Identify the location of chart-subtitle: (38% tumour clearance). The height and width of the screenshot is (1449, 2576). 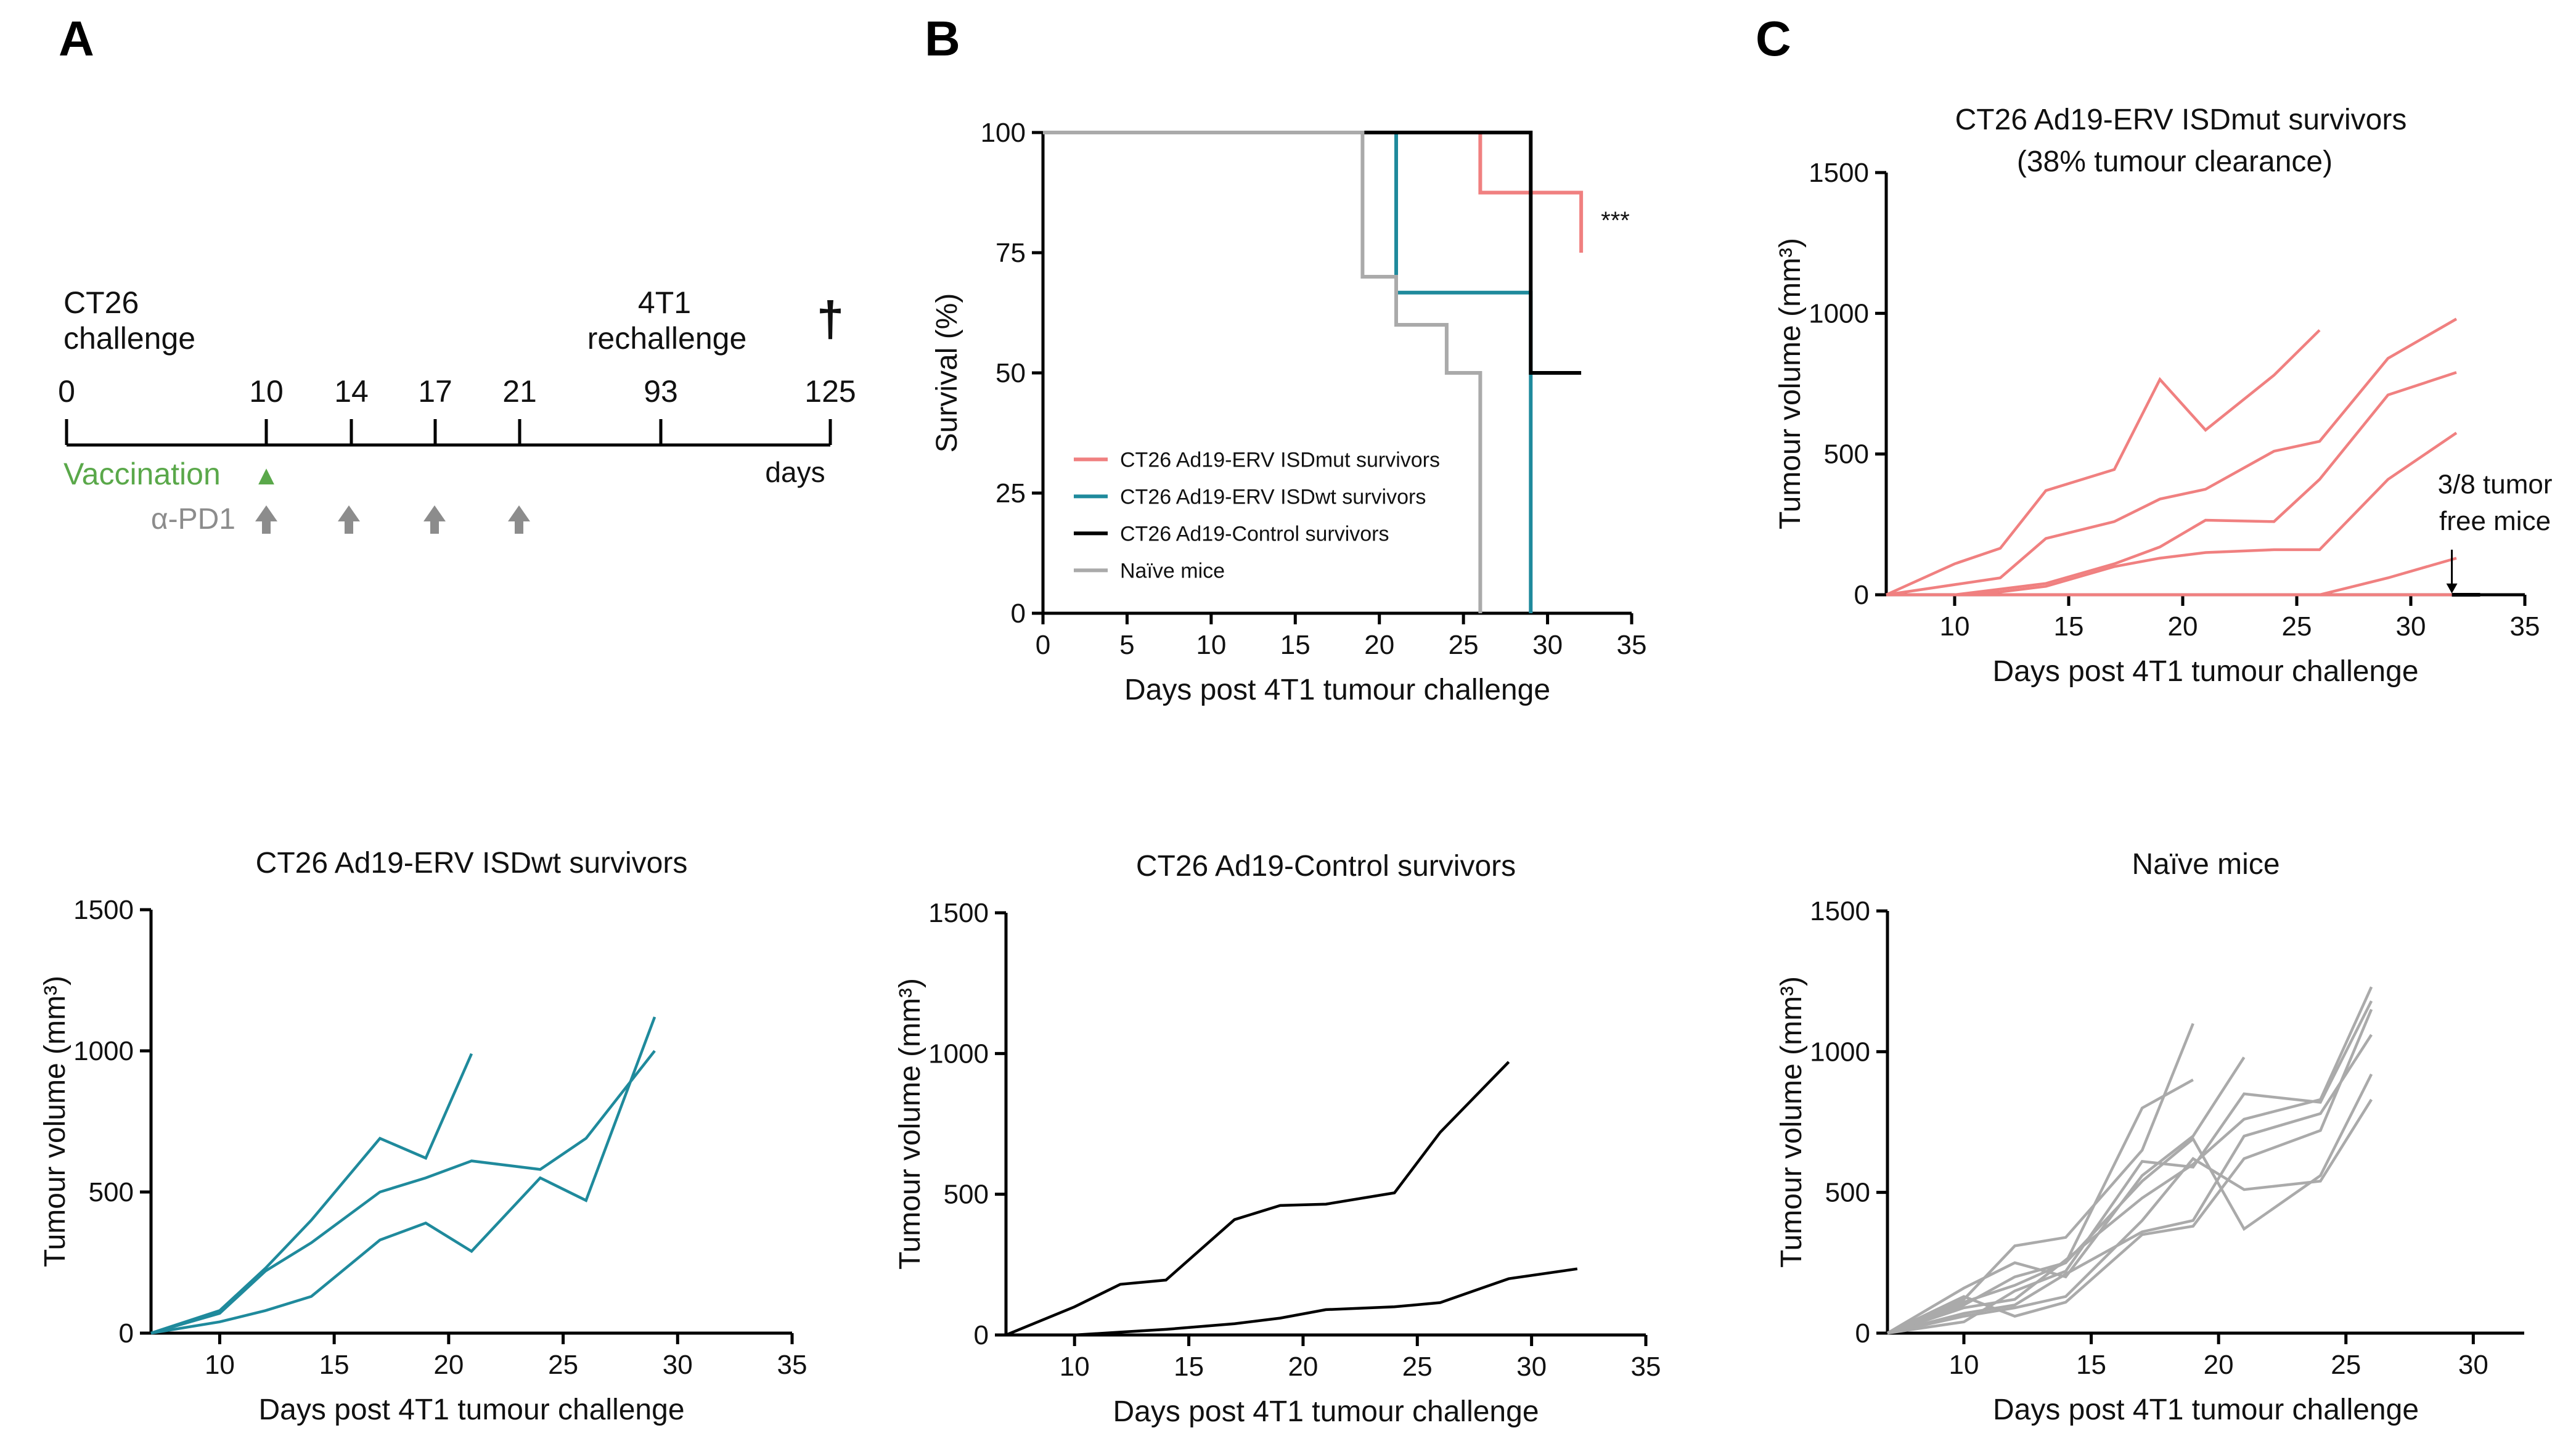
(2175, 161).